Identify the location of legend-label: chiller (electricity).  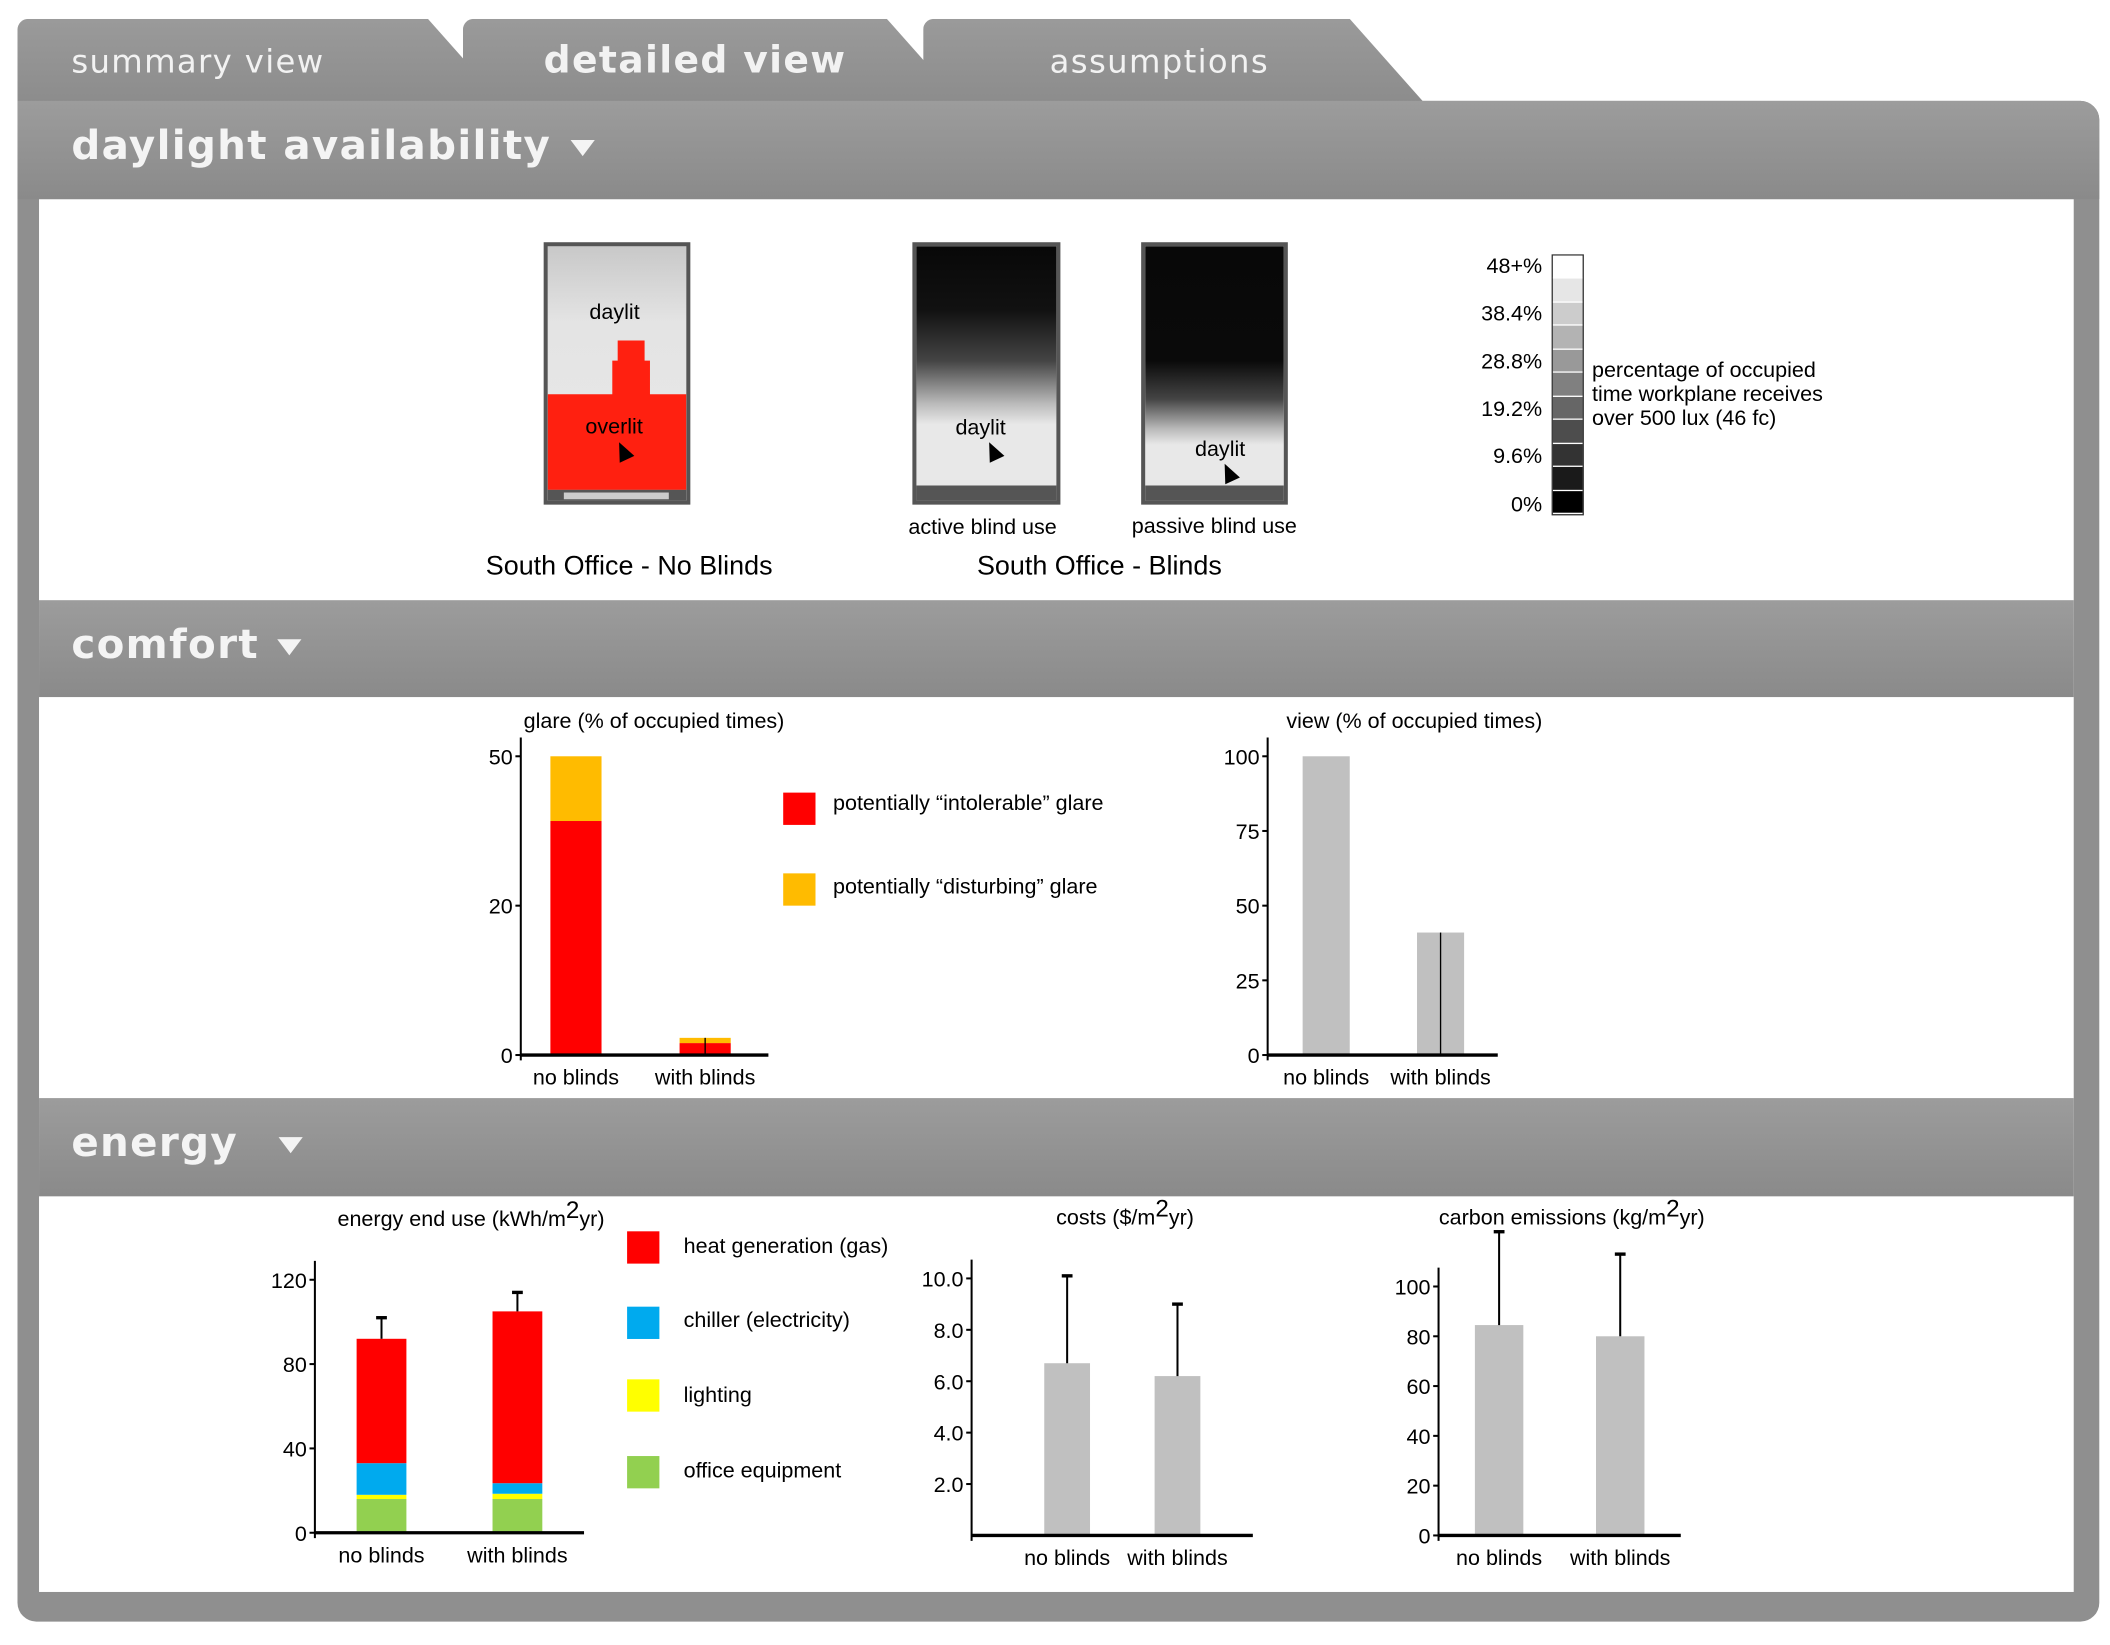
(766, 1321).